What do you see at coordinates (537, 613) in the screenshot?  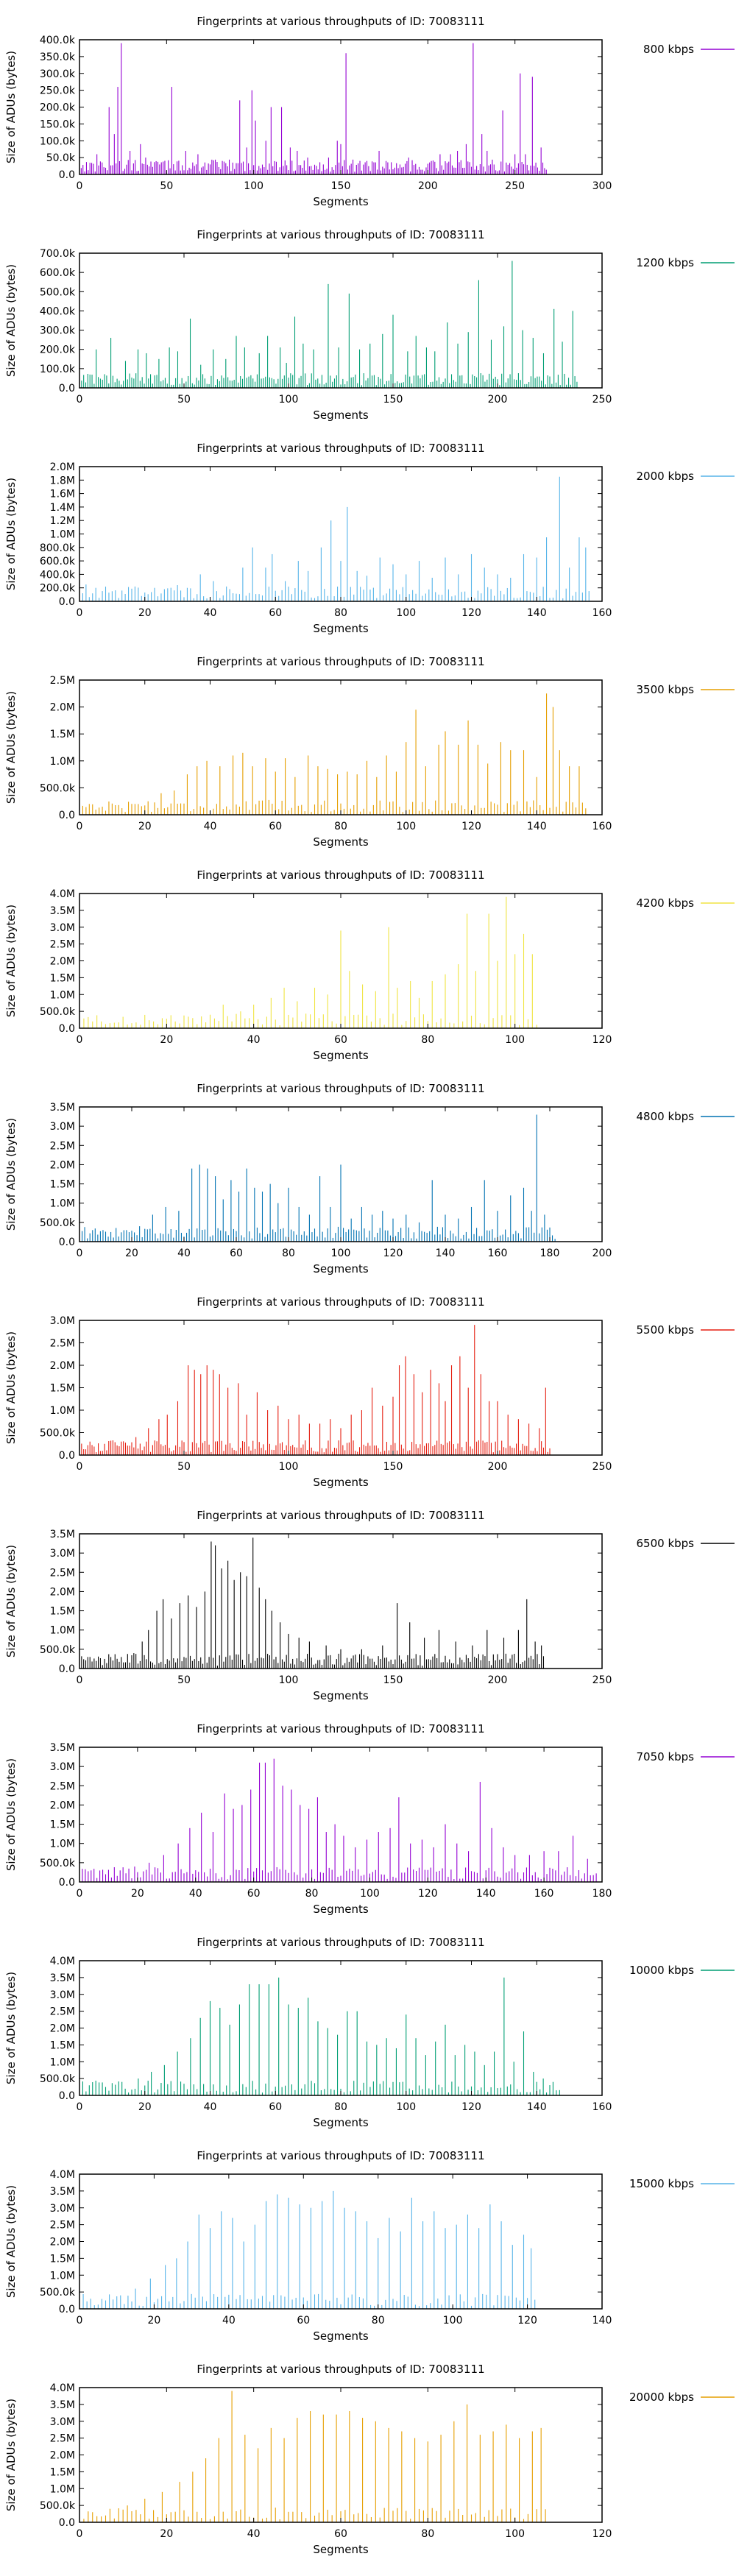 I see `x-tick-label: 140` at bounding box center [537, 613].